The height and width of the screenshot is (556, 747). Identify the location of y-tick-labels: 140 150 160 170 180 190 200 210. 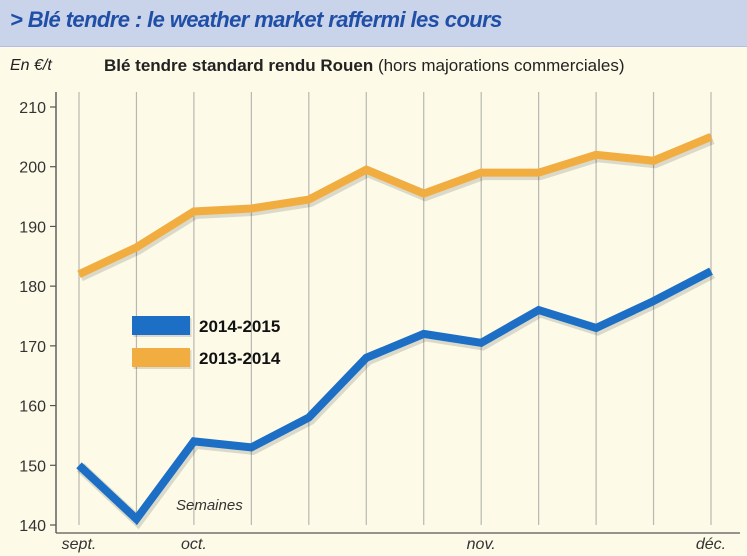
(37, 317).